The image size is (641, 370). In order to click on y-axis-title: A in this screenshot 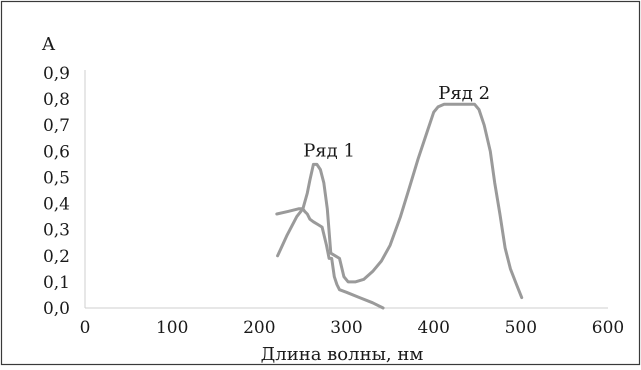, I will do `click(48, 44)`.